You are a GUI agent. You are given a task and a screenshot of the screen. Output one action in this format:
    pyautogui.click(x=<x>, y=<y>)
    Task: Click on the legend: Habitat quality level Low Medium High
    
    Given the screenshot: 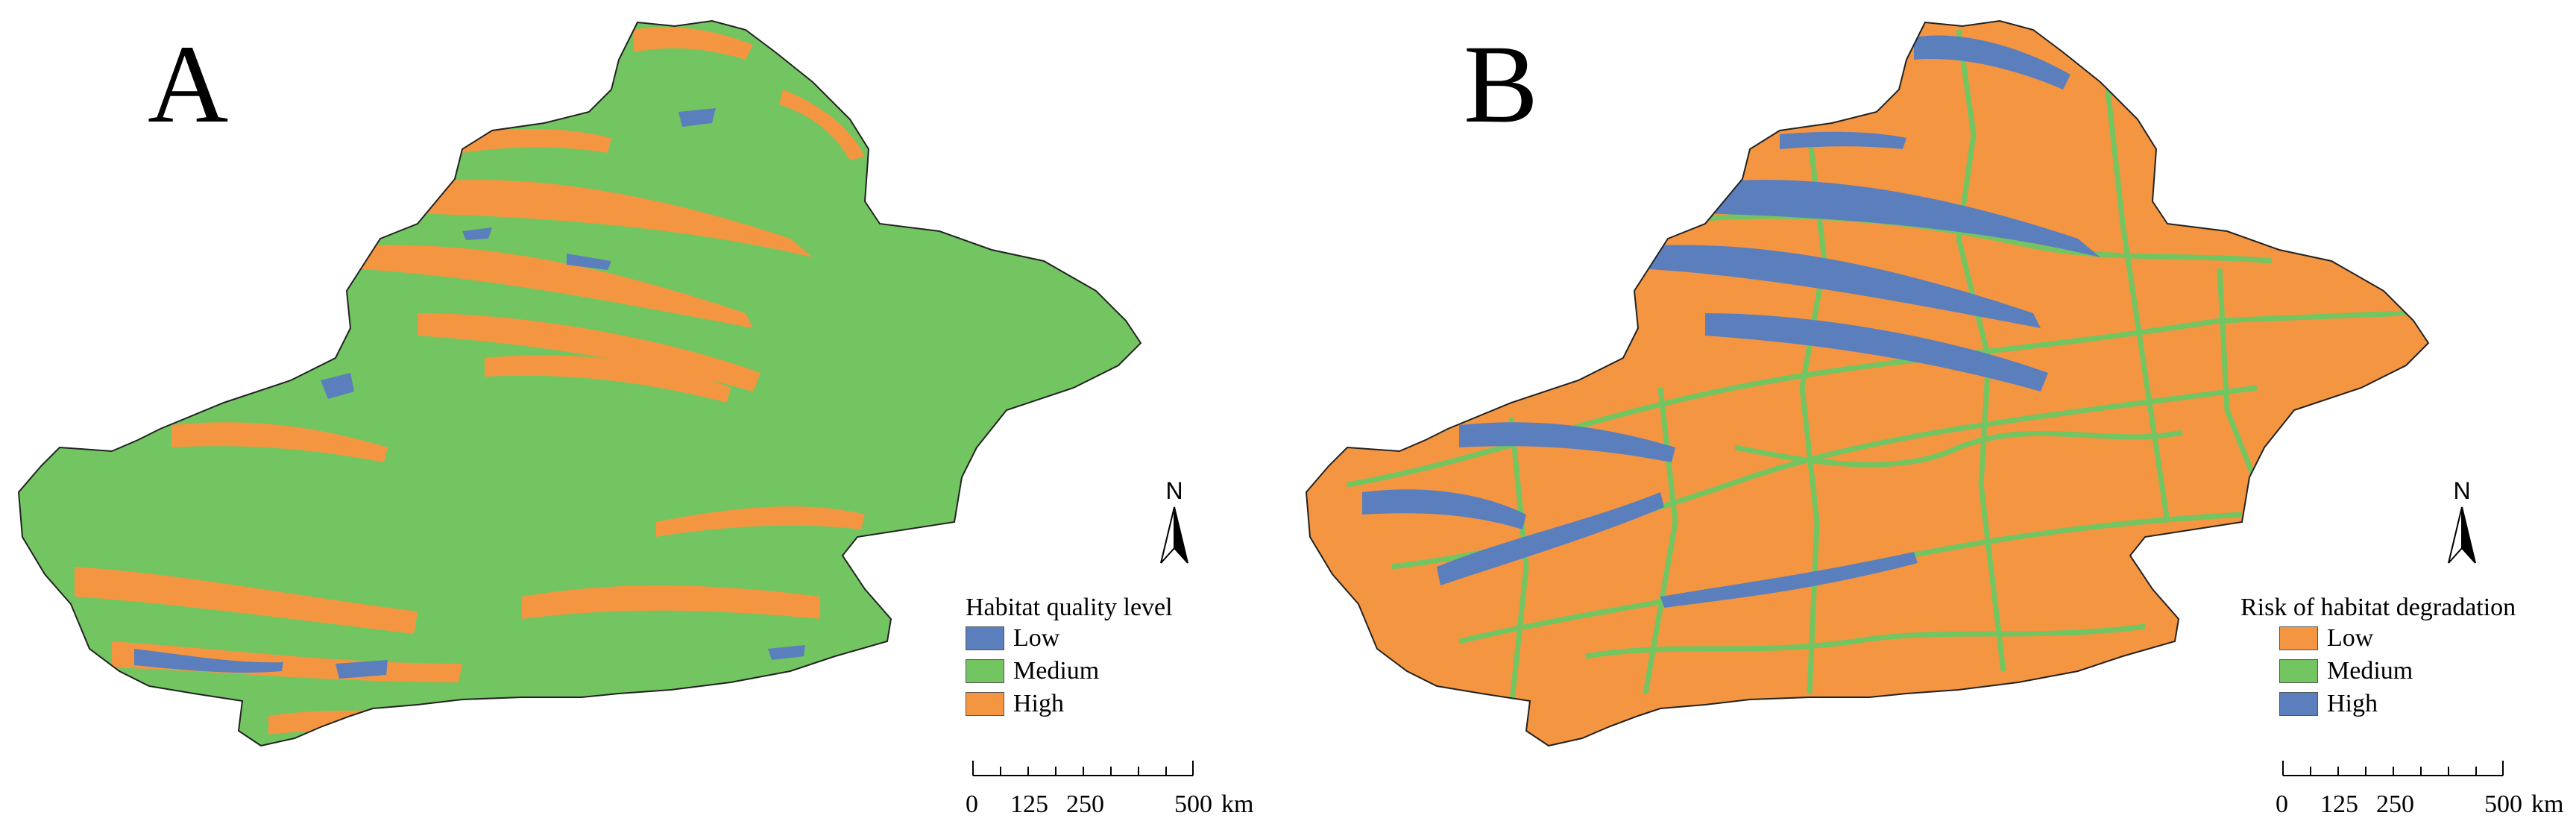 What is the action you would take?
    pyautogui.click(x=1069, y=657)
    